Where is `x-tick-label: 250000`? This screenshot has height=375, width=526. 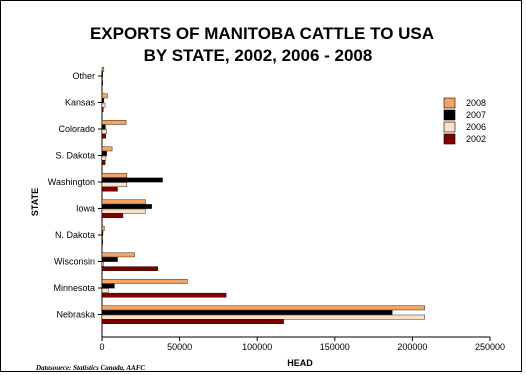
x-tick-label: 250000 is located at coordinates (490, 347).